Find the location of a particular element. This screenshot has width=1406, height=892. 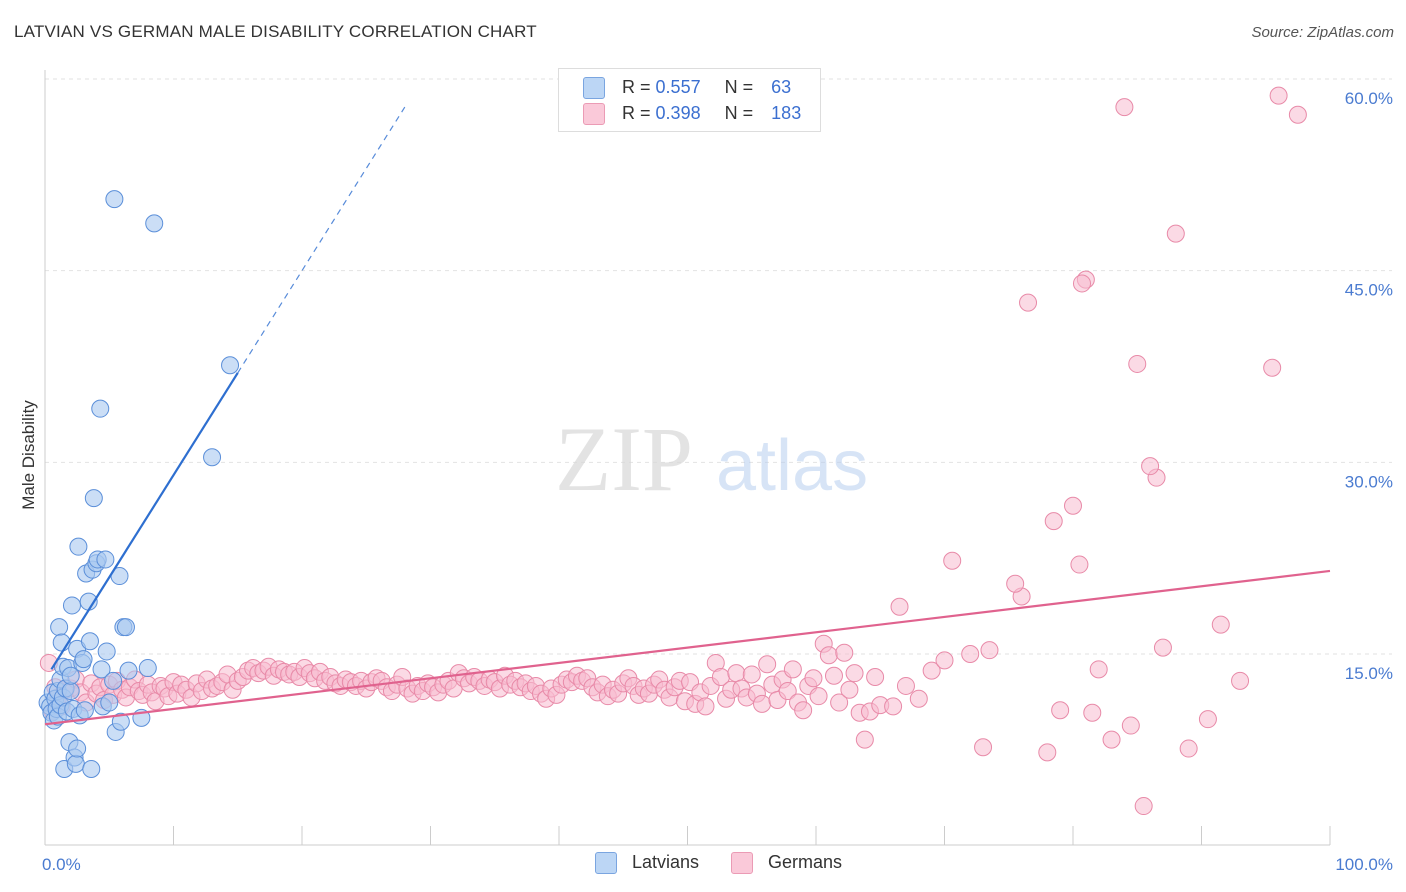

legend-row-latvians: R = 0.557 N = 63 is located at coordinates (687, 88).